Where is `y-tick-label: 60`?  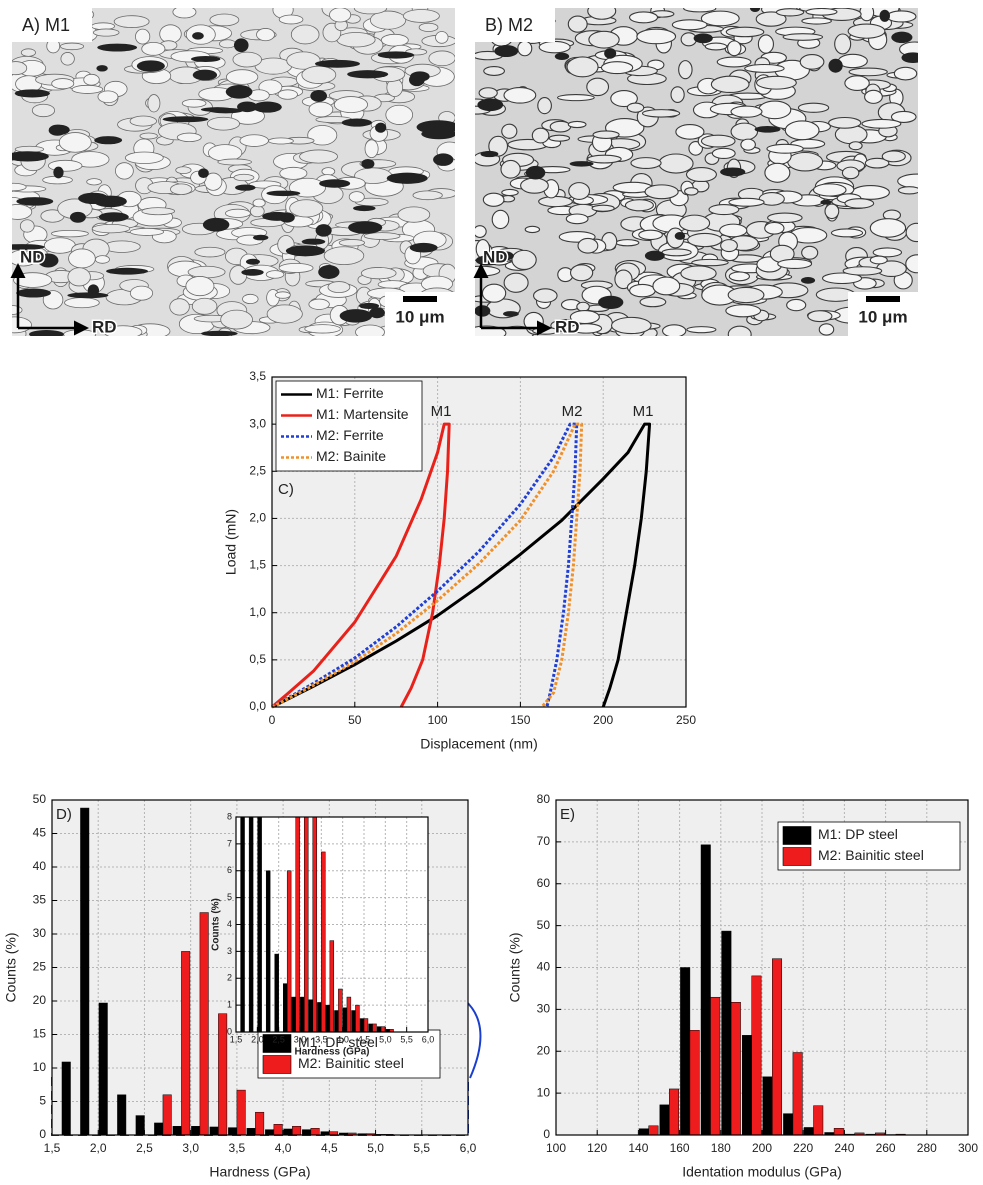
y-tick-label: 60 is located at coordinates (544, 883).